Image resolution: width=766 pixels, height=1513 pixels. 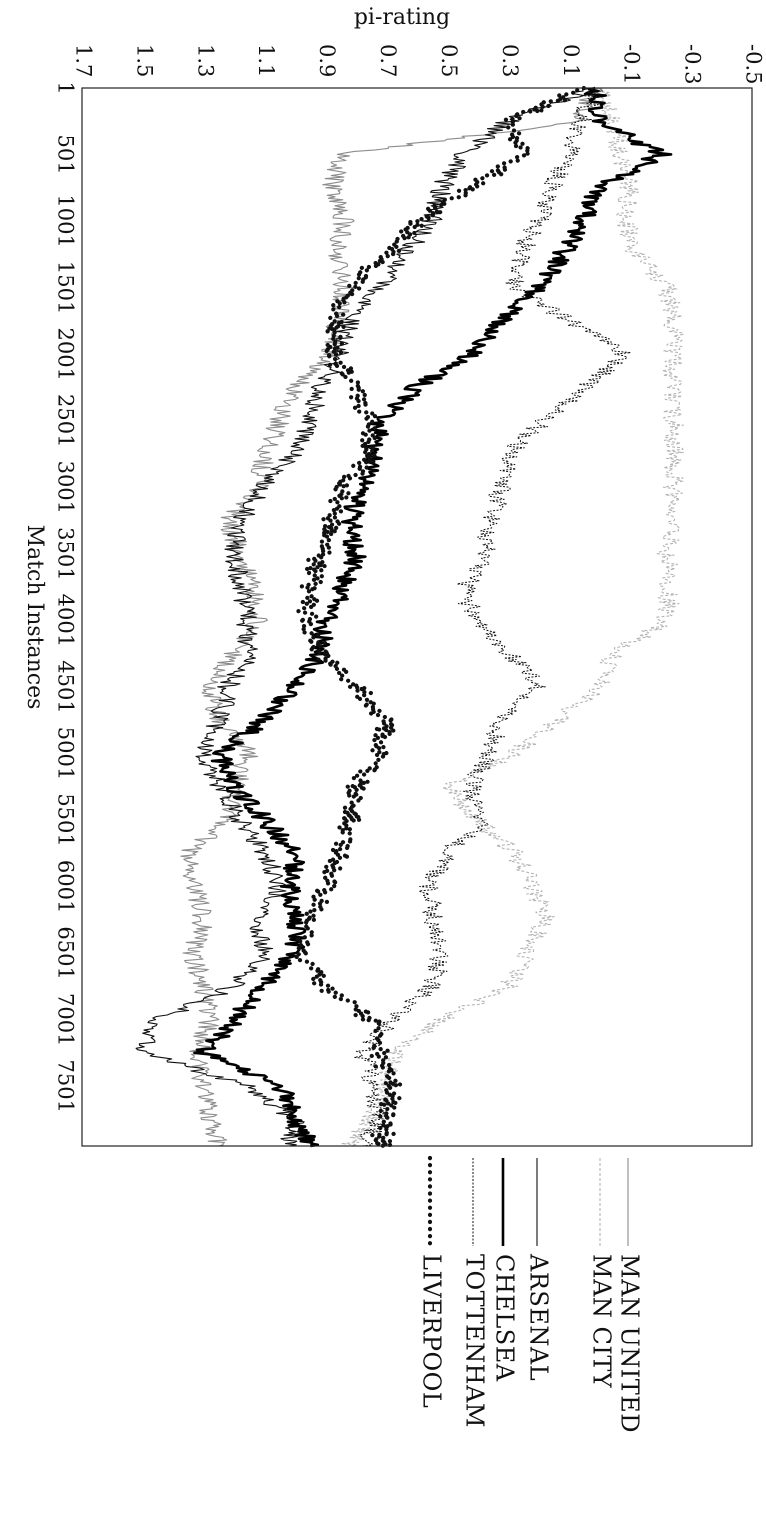 What do you see at coordinates (66, 220) in the screenshot?
I see `x-tick-label: 1001` at bounding box center [66, 220].